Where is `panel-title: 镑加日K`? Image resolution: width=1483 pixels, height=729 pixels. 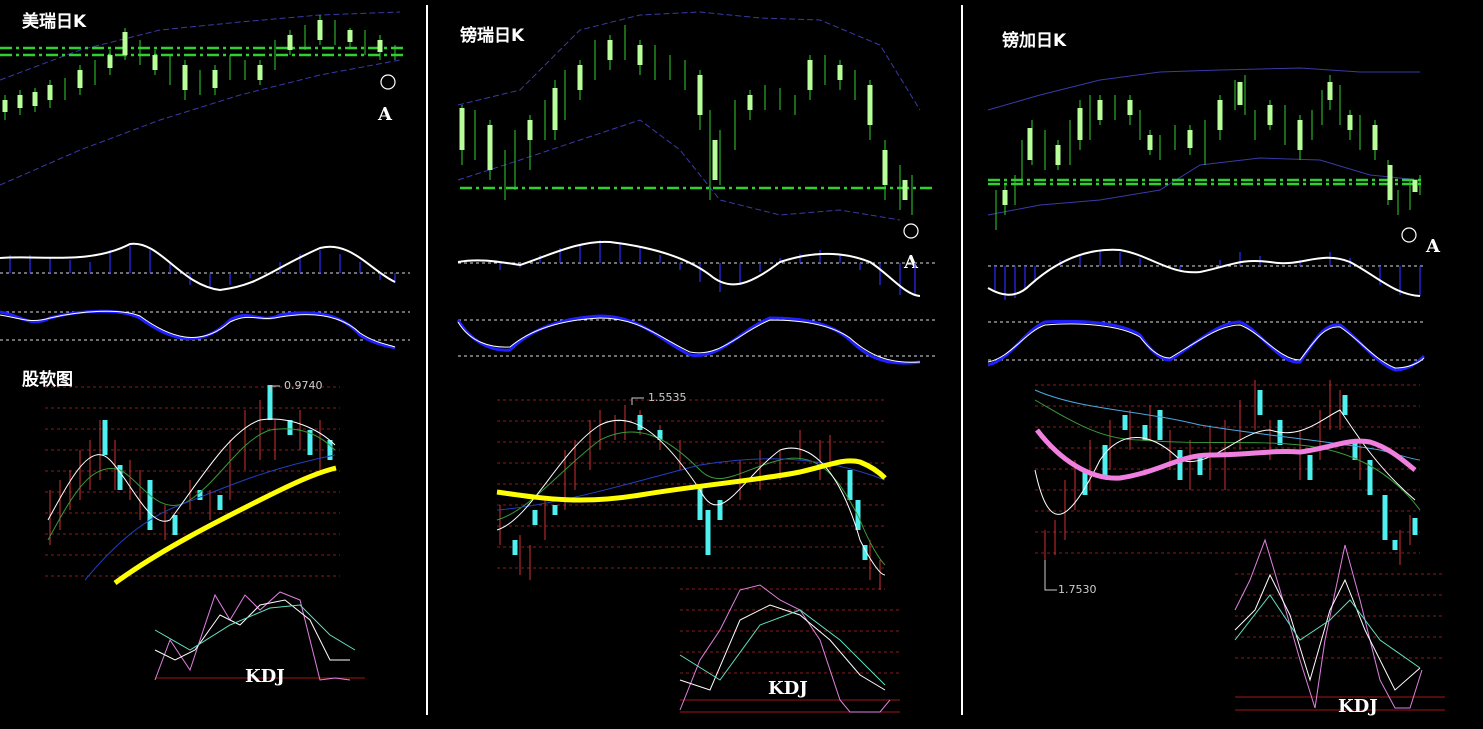 panel-title: 镑加日K is located at coordinates (1034, 40).